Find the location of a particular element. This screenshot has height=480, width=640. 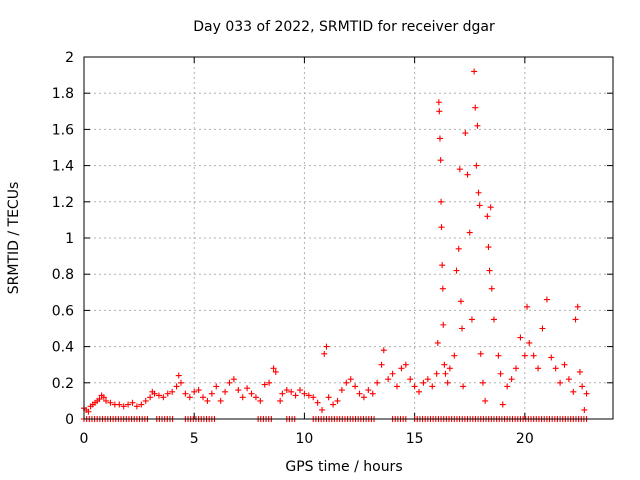

y-tick-label: 0.8 is located at coordinates (63, 275).